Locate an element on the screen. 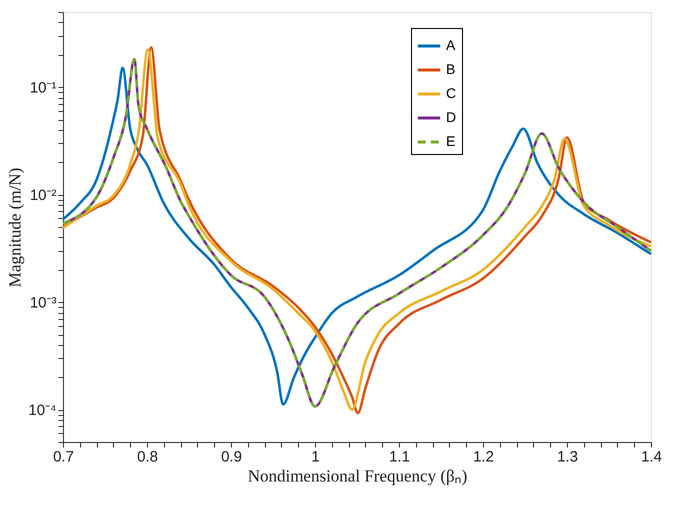 The image size is (686, 512). x-tick-label: 1.1 is located at coordinates (399, 457).